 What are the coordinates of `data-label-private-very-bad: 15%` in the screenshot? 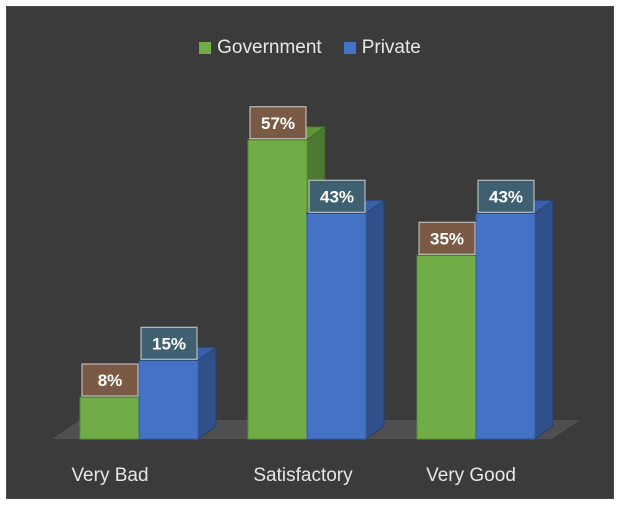 It's located at (169, 343).